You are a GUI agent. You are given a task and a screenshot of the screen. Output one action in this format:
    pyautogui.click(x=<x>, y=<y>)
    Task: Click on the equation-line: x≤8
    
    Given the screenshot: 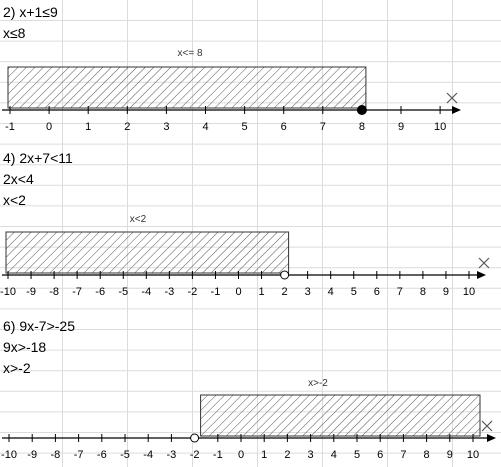 What is the action you would take?
    pyautogui.click(x=14, y=33)
    